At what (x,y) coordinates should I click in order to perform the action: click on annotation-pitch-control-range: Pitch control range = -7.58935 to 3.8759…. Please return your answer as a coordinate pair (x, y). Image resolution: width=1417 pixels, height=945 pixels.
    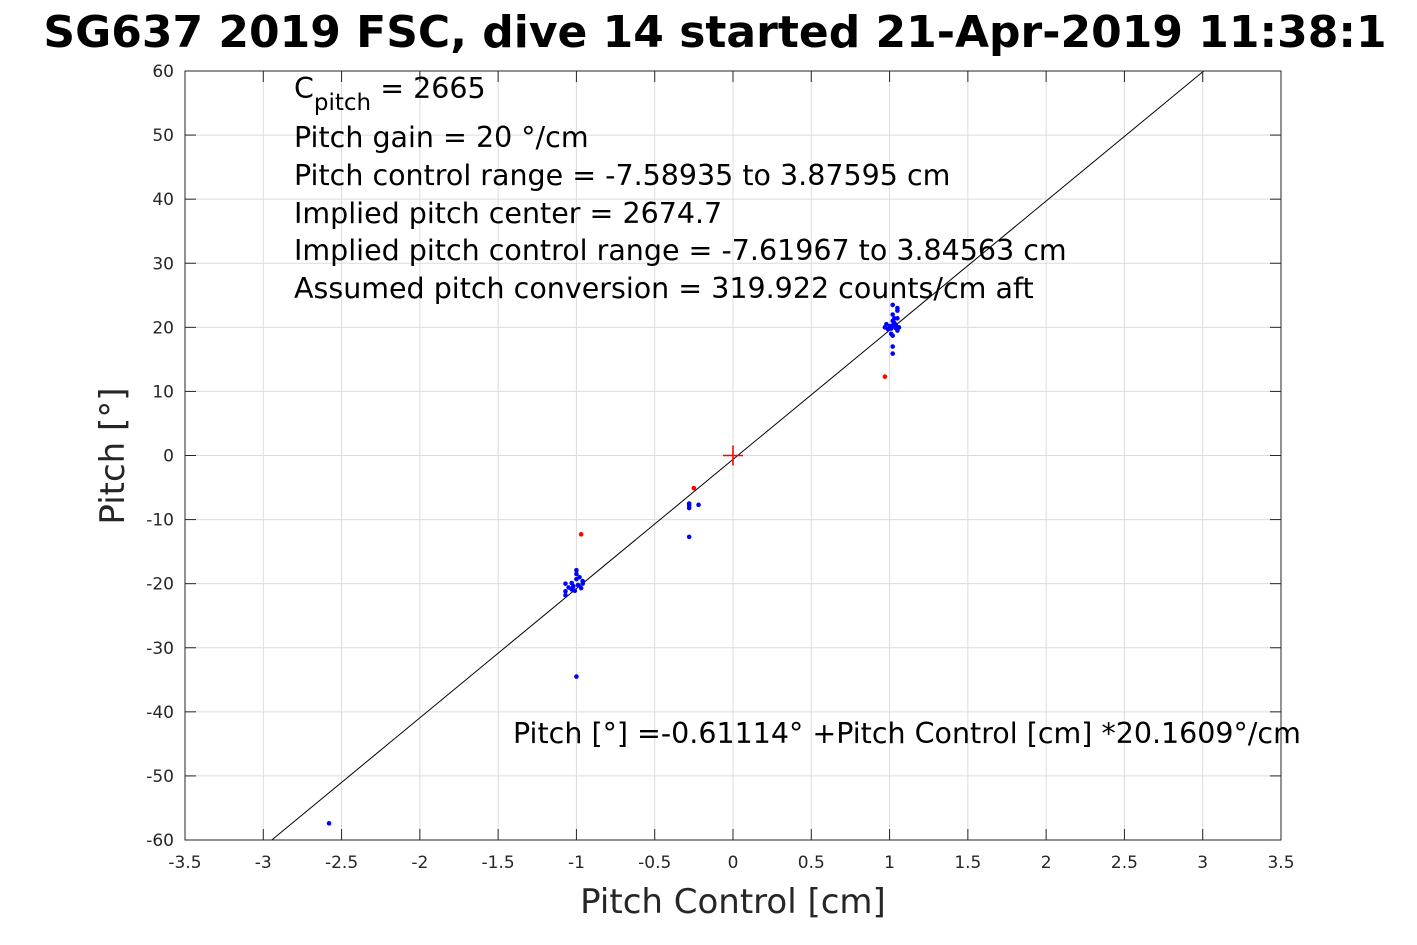
    Looking at the image, I should click on (622, 175).